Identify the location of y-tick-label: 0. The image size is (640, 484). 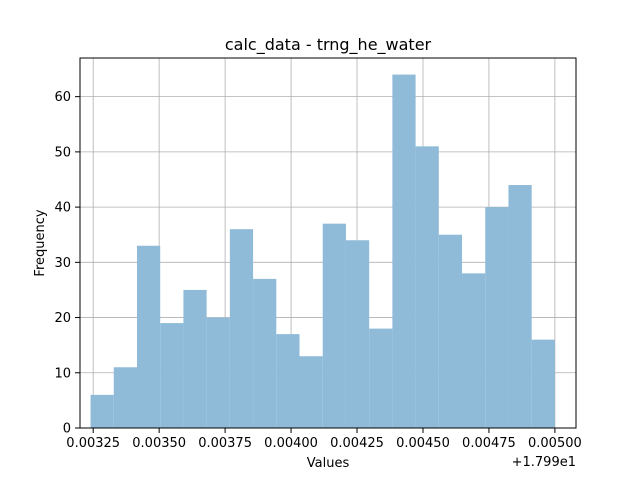
(67, 429).